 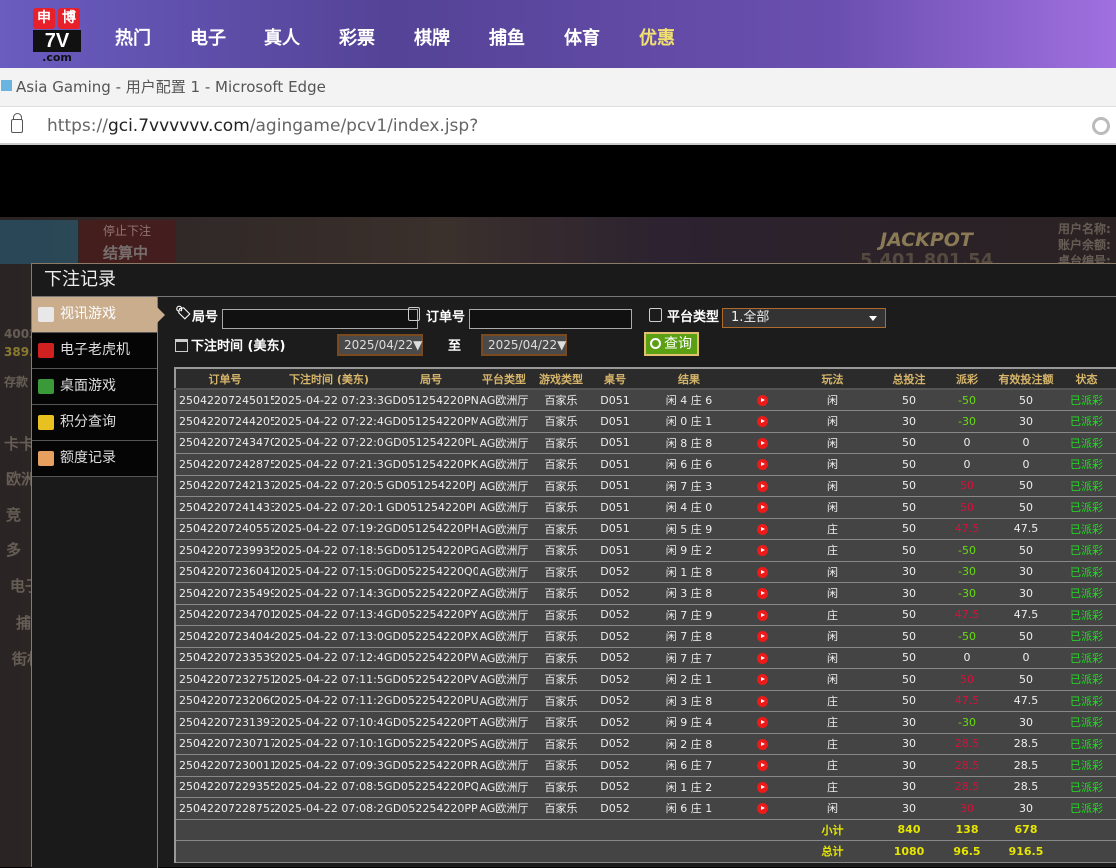 I want to click on table-cell: 闲 4 庄 6, so click(x=689, y=400).